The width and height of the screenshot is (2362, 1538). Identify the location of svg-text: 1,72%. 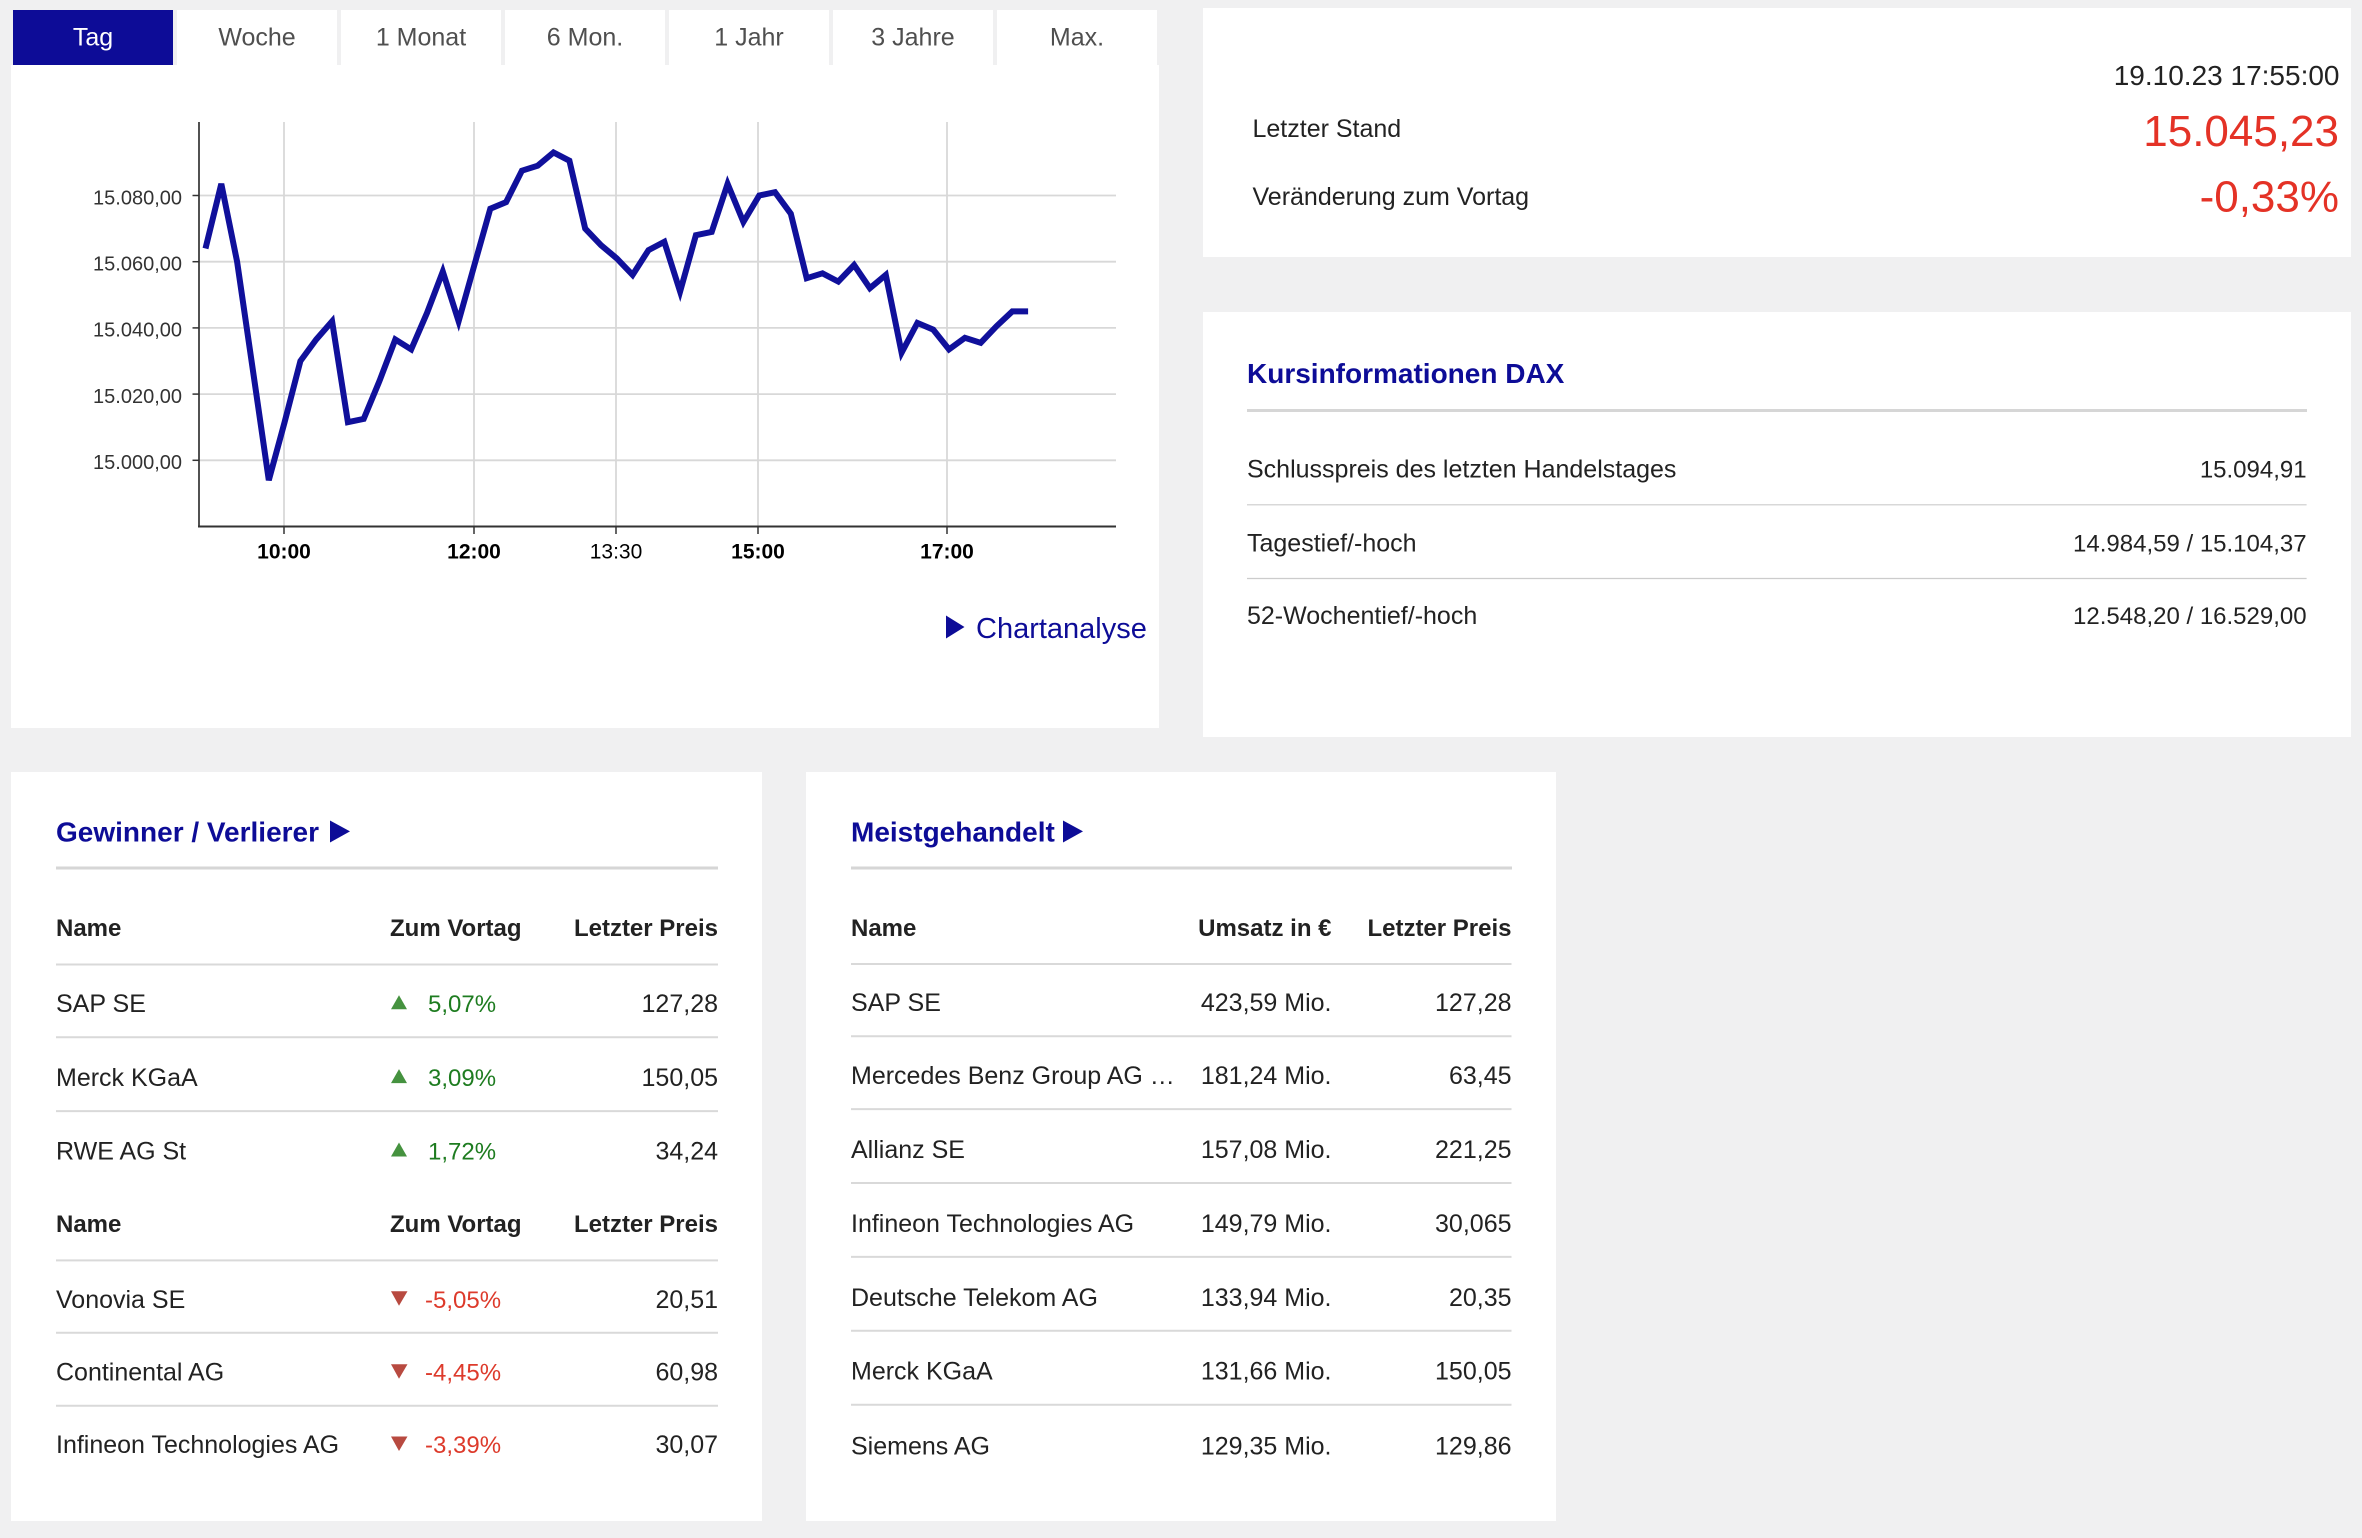
(462, 1152).